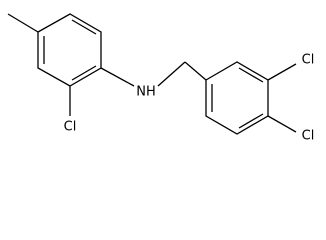 The width and height of the screenshot is (326, 240). I want to click on methyl-bond, so click(23, 23).